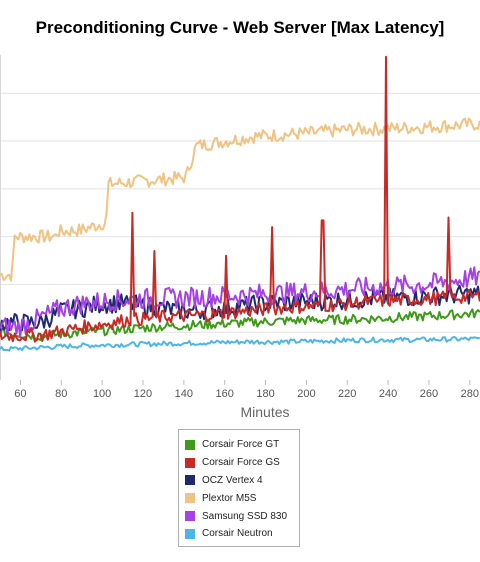 This screenshot has width=480, height=562. I want to click on legend-item: Corsair Force GS, so click(242, 463).